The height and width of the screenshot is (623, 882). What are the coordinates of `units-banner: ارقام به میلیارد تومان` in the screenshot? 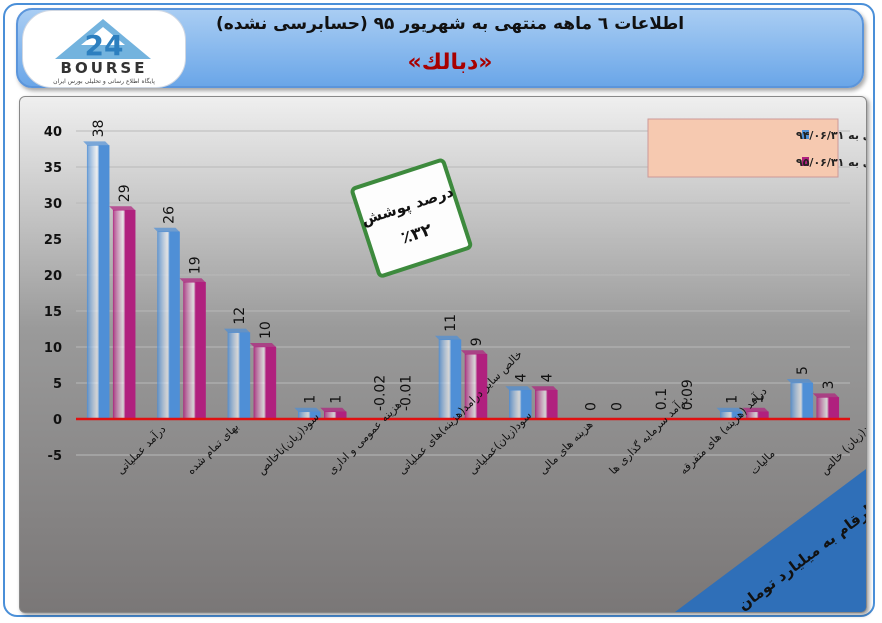 It's located at (770, 540).